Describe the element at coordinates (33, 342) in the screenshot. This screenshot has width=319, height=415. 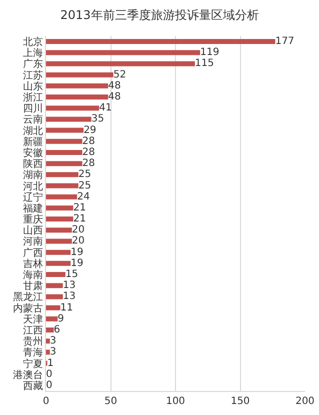
I see `y-tick-label: 贵州` at that location.